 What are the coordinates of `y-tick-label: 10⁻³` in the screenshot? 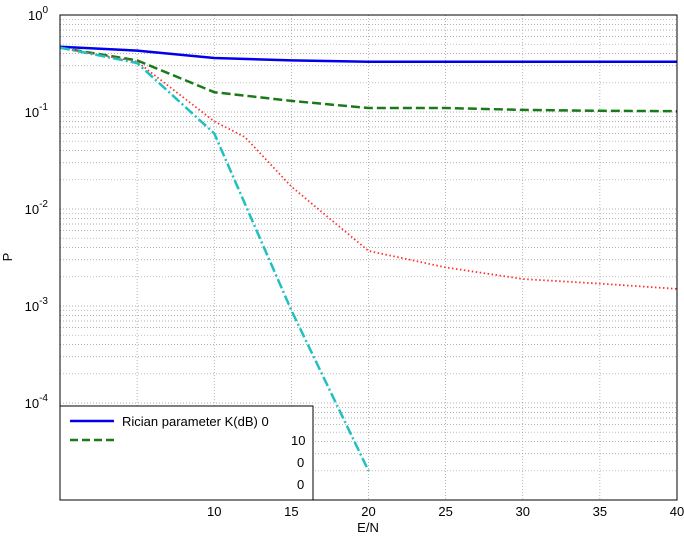 It's located at (37, 305).